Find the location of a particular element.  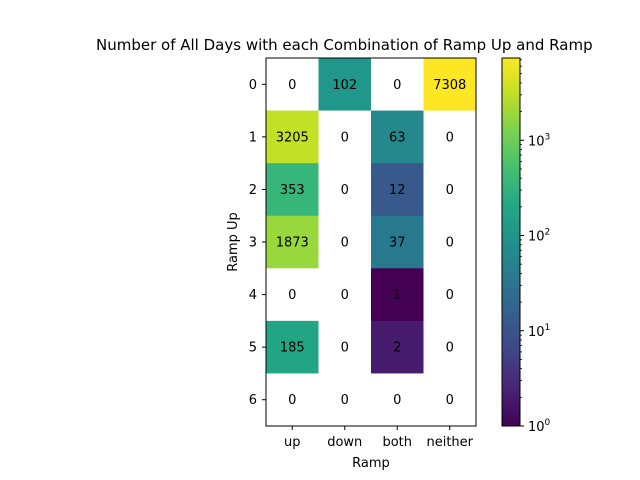

colorbar-tick-label: 10² is located at coordinates (539, 236).